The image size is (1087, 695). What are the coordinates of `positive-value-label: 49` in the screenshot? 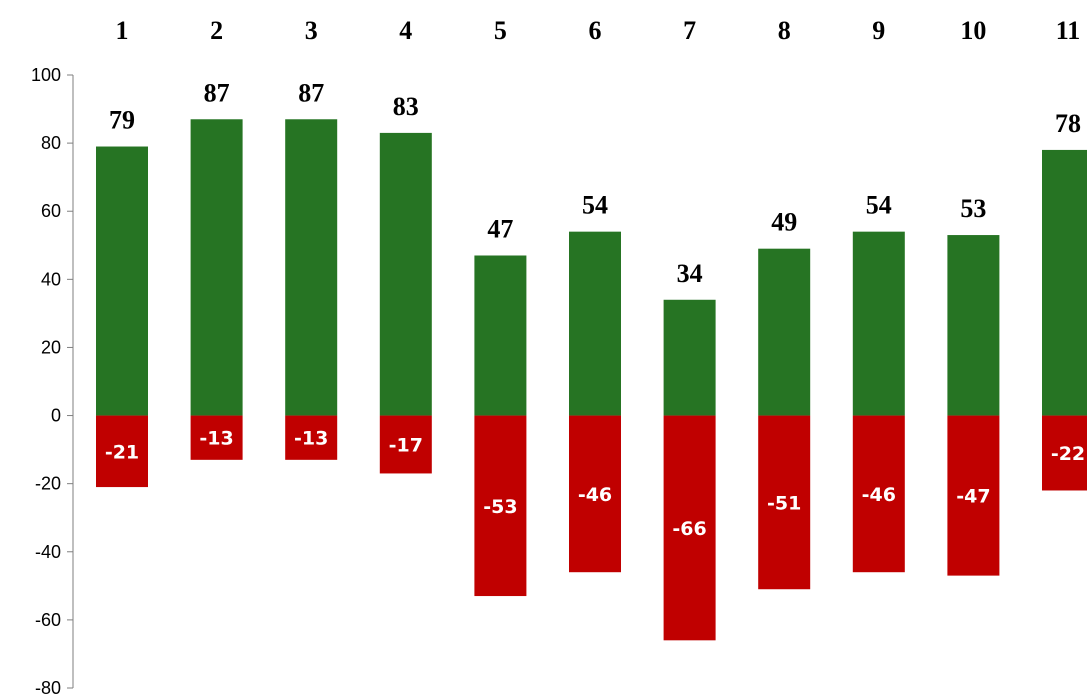 It's located at (784, 222).